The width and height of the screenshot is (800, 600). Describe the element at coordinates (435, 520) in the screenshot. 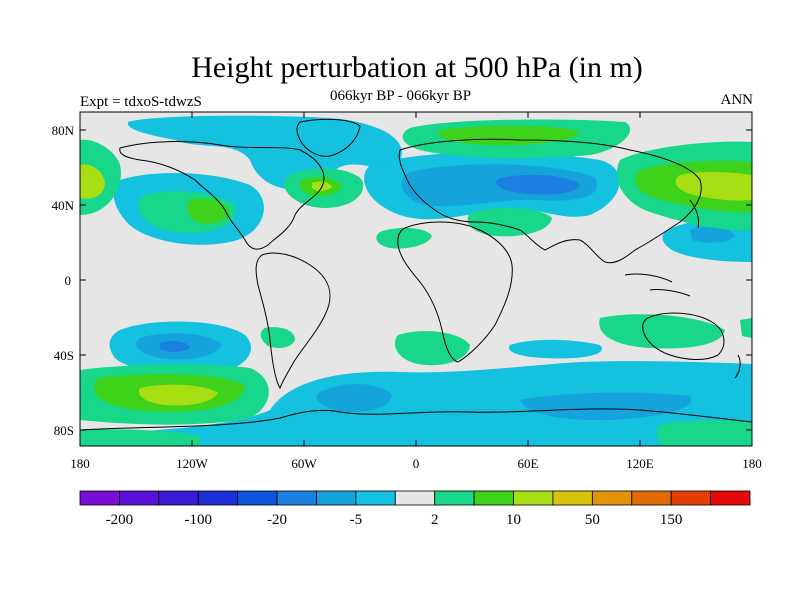

I see `colorbar-tick-label: 2` at that location.